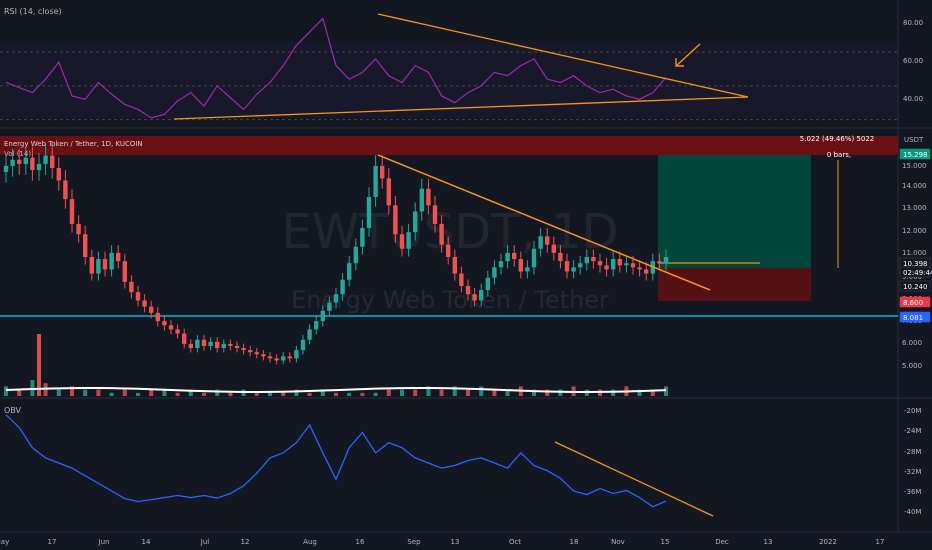 The width and height of the screenshot is (932, 550). Describe the element at coordinates (913, 303) in the screenshot. I see `price-badge-label: 8.600` at that location.